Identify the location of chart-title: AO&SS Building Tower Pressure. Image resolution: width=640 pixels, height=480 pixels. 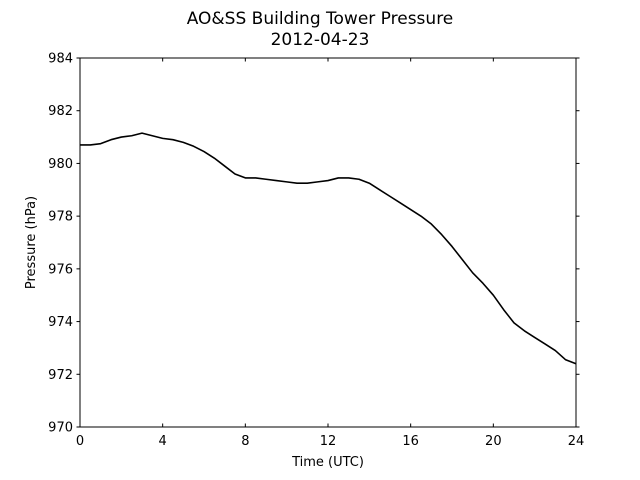
(320, 19).